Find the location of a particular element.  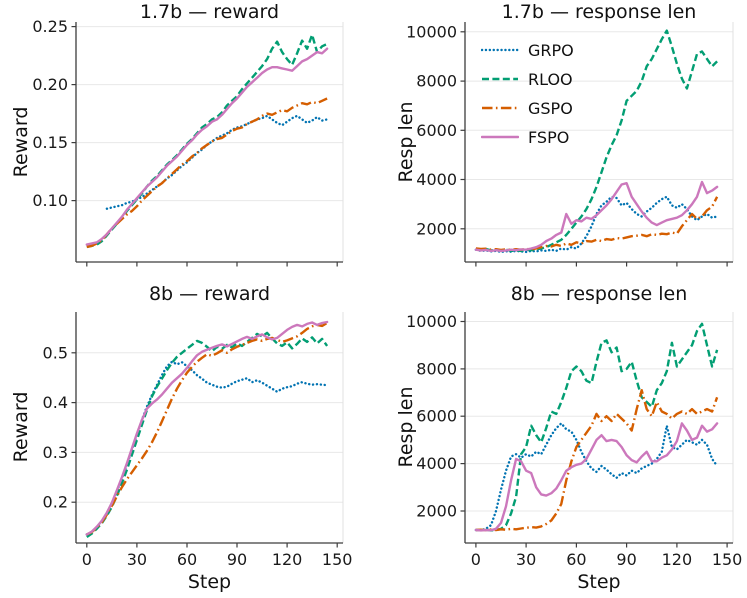

legend-line-sample-grpo is located at coordinates (500, 50).